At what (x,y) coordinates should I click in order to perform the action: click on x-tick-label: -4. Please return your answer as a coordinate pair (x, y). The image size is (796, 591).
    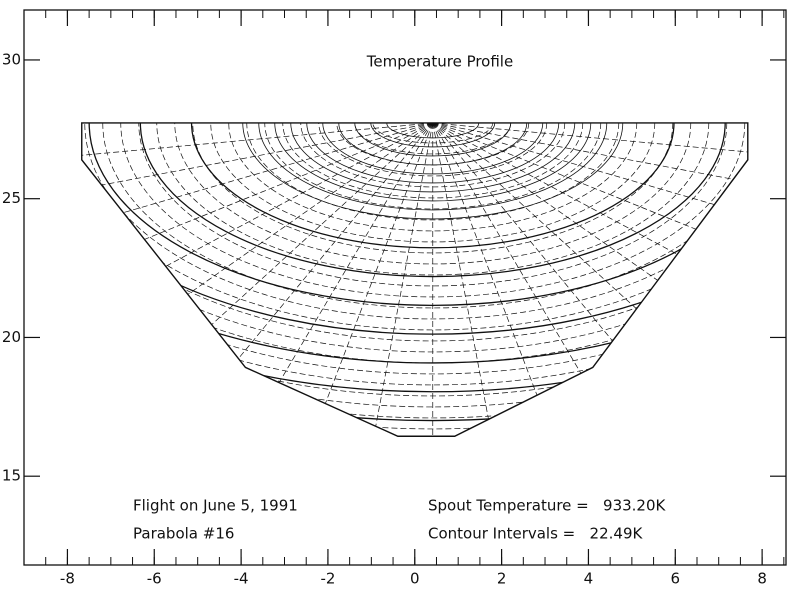
    Looking at the image, I should click on (241, 579).